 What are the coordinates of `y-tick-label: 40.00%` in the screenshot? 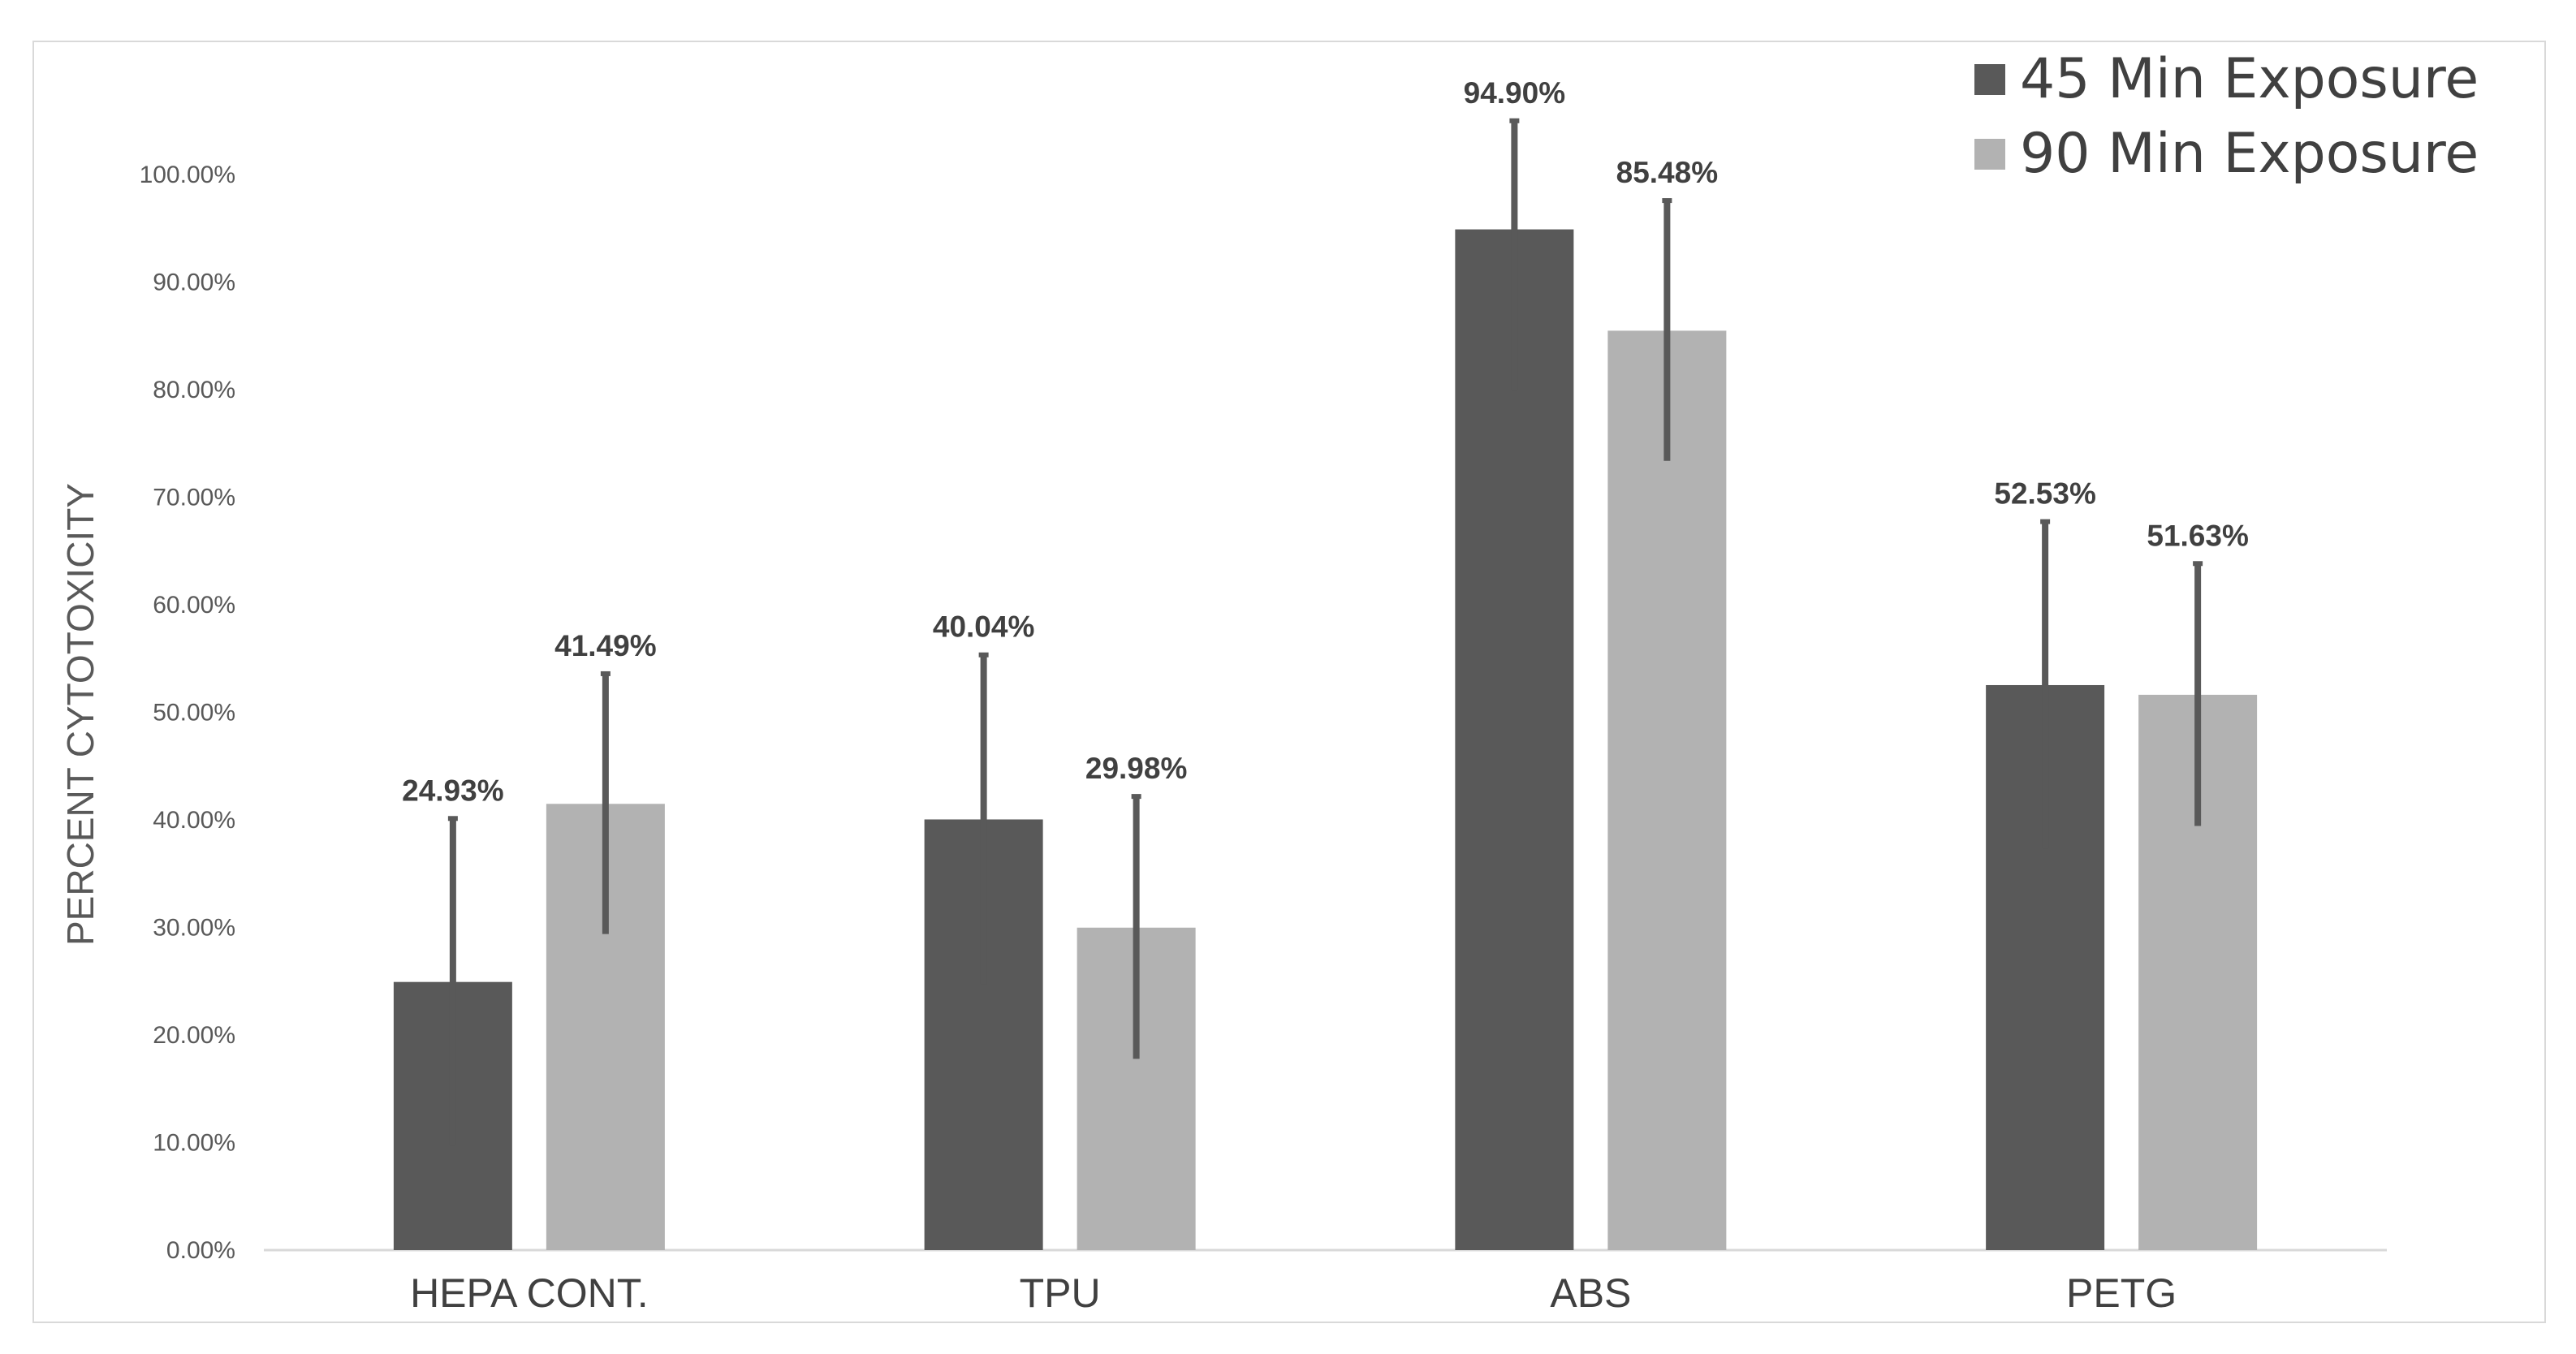 It's located at (194, 820).